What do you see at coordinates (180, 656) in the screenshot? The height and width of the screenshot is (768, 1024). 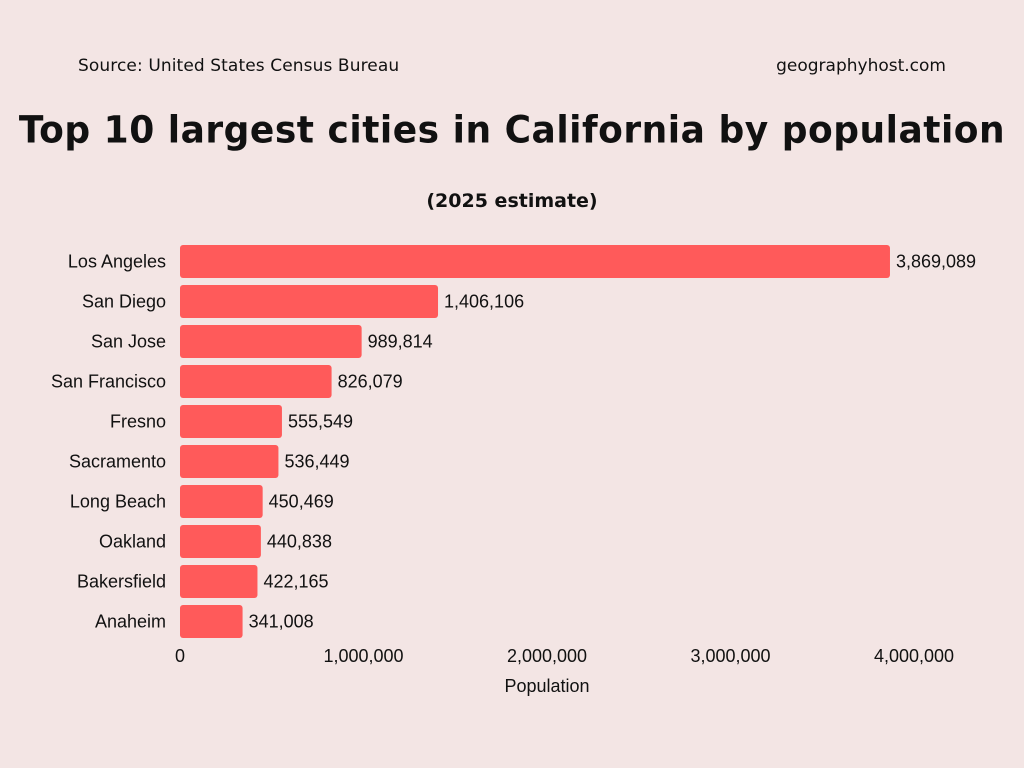 I see `x-tick-label: 0` at bounding box center [180, 656].